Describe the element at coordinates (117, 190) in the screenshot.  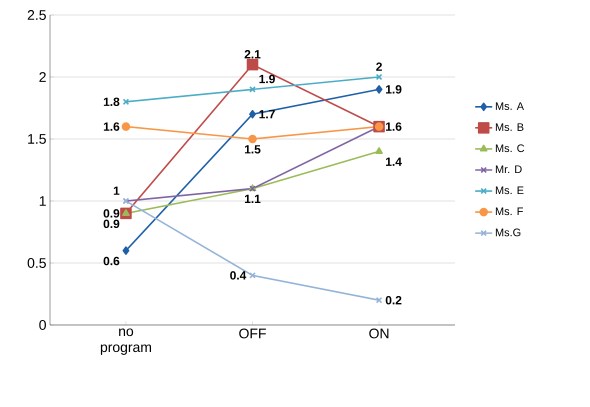
I see `data-label: 1` at that location.